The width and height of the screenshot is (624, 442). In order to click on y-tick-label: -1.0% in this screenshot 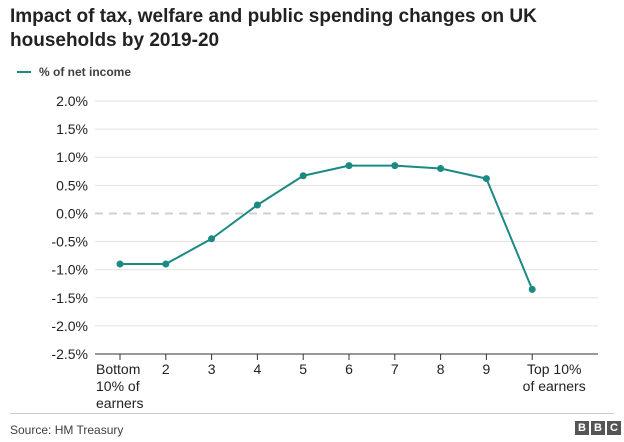, I will do `click(69, 270)`.